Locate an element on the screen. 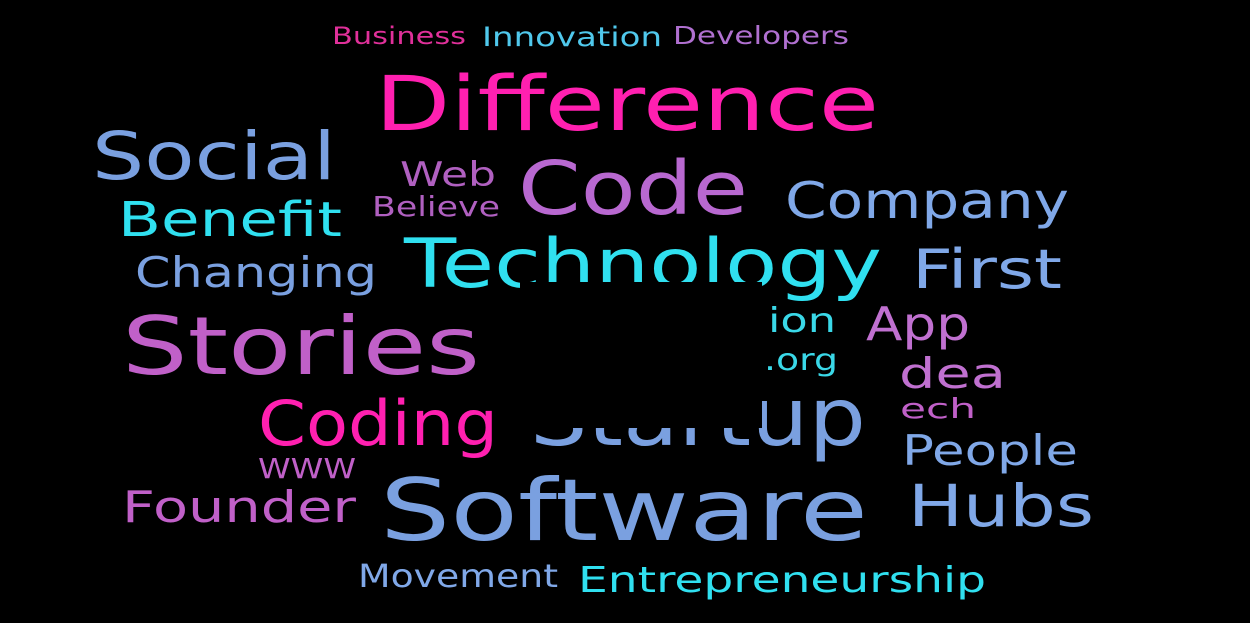  word: Difference is located at coordinates (627, 103).